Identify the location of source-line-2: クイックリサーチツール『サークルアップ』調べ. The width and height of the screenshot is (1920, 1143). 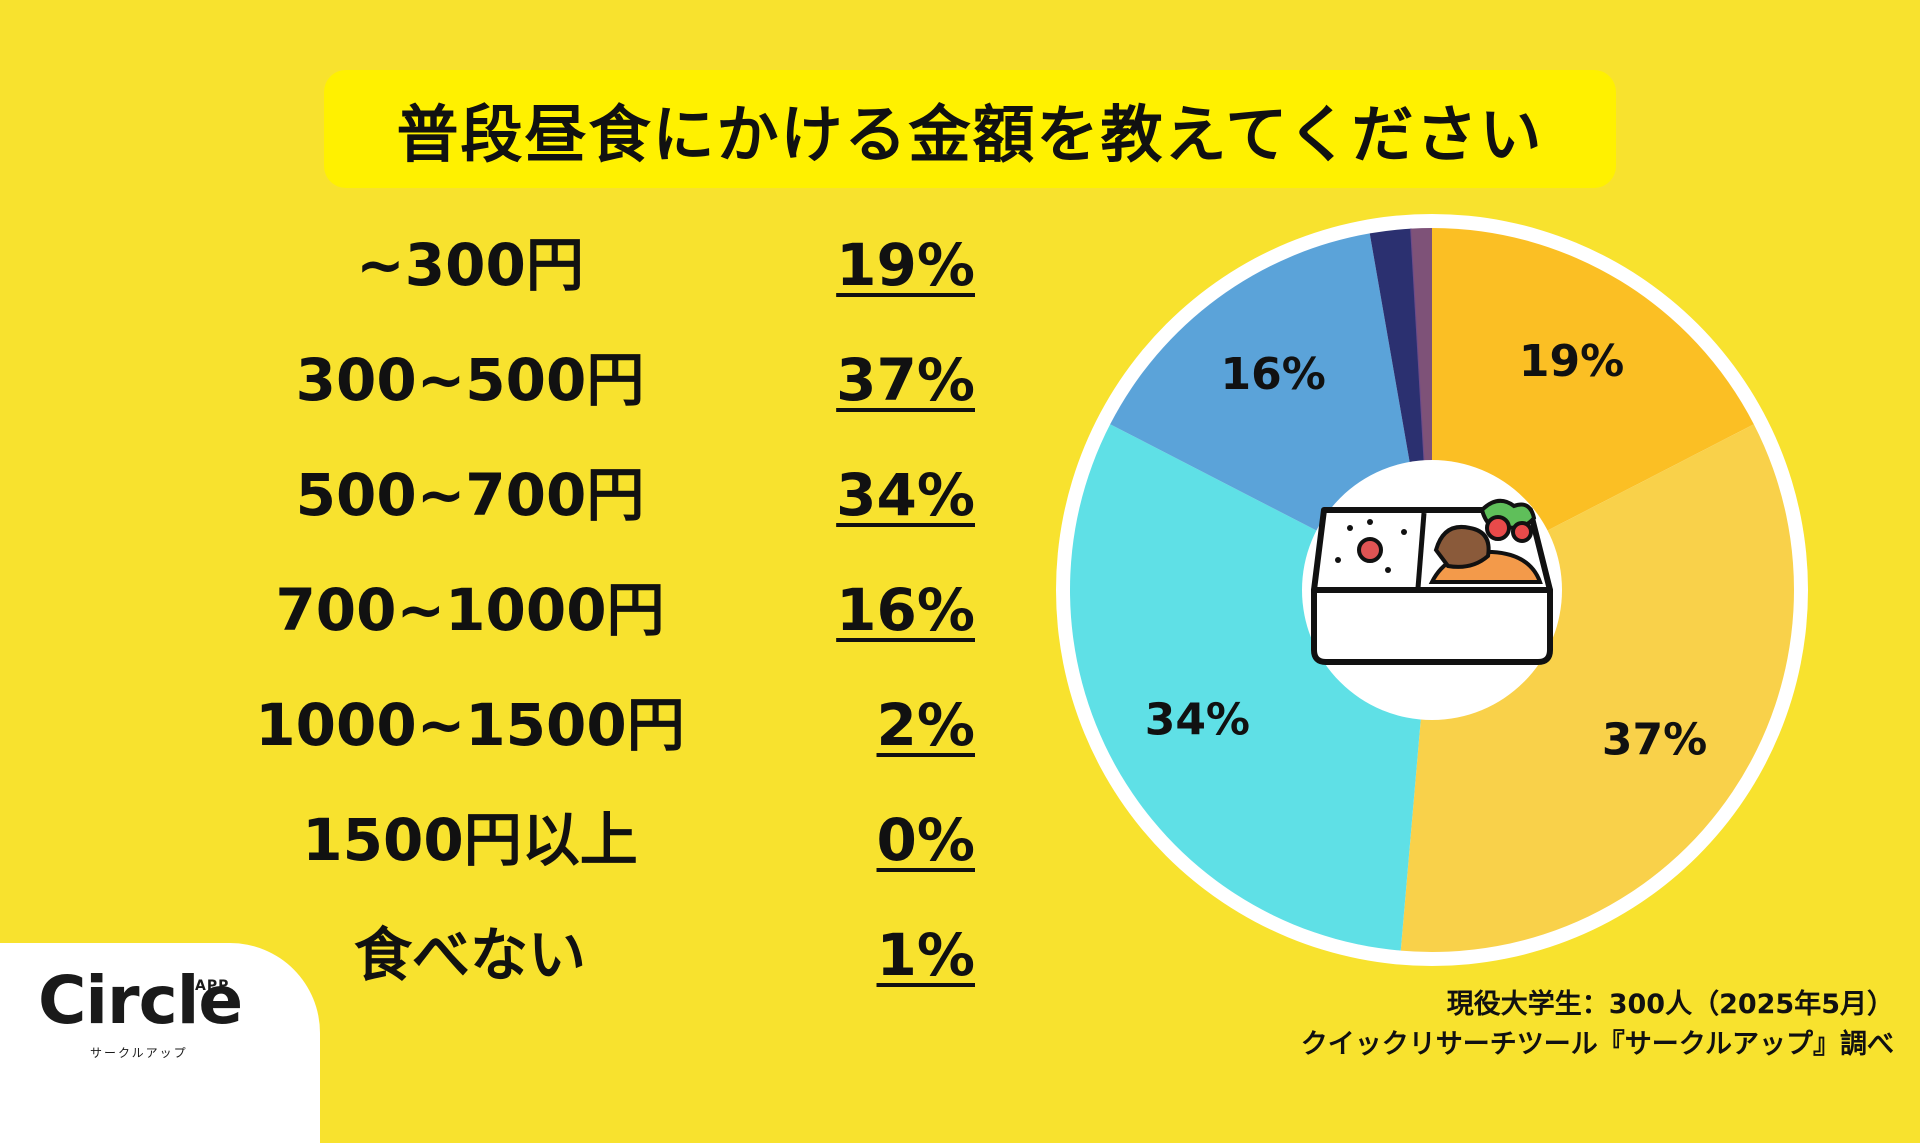
(1597, 1044).